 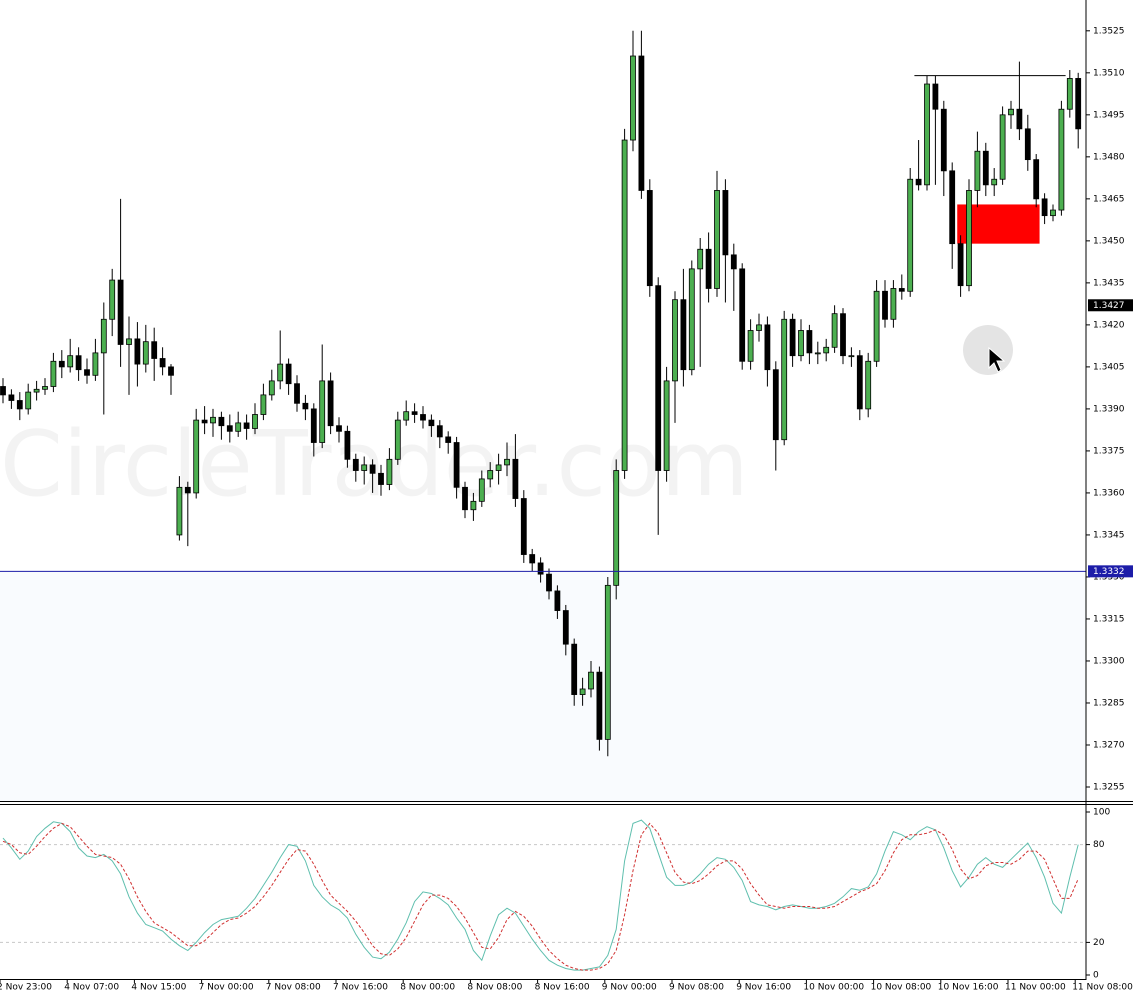 I want to click on y-tick-label: 1.3270, so click(x=1109, y=745).